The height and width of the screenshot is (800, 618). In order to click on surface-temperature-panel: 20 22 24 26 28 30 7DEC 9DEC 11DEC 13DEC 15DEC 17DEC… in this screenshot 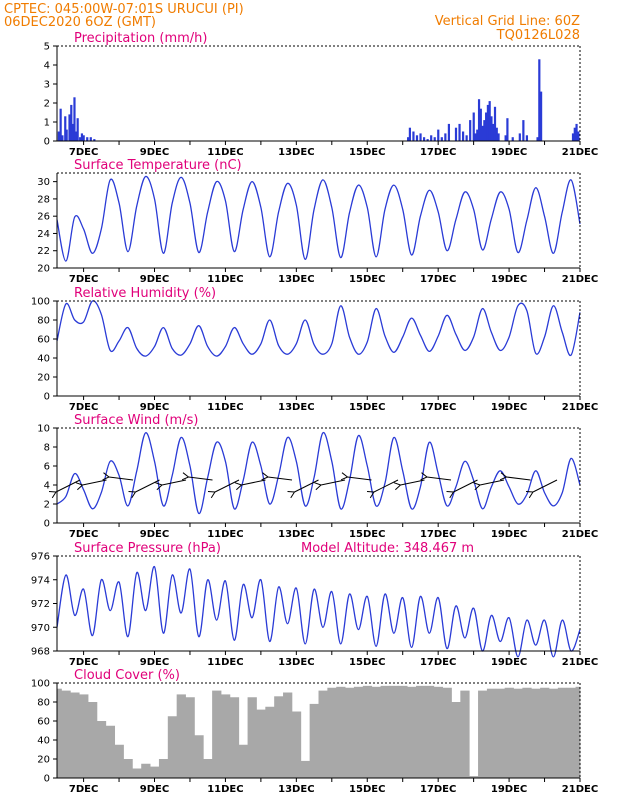, I will do `click(317, 221)`.